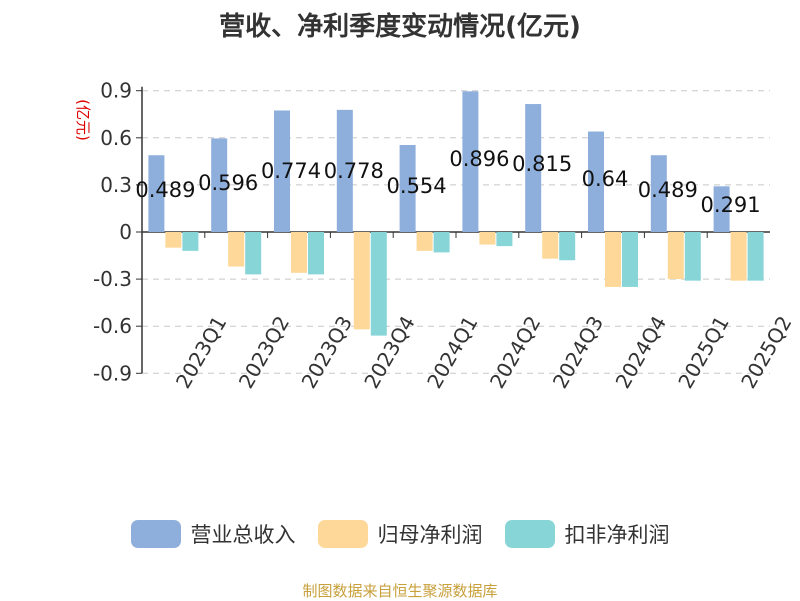 The height and width of the screenshot is (601, 800). I want to click on legend-label-deducted-profit: 扣非净利润, so click(617, 535).